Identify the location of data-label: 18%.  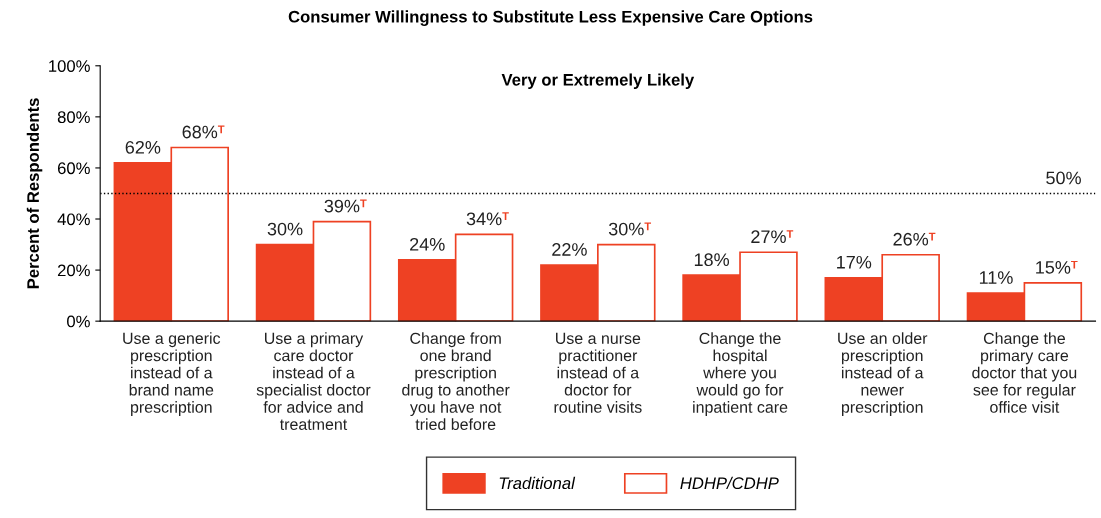
(712, 260).